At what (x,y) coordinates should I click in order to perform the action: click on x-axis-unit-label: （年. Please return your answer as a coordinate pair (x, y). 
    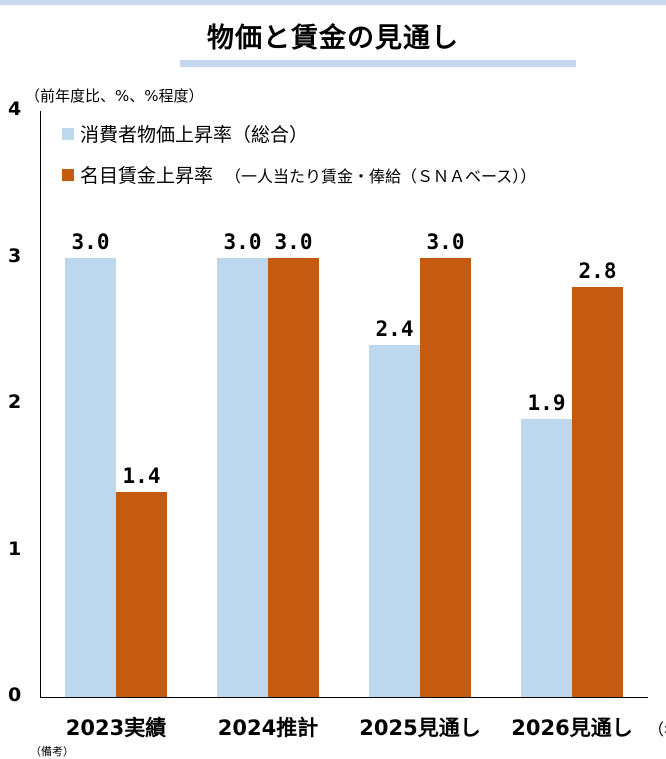
    Looking at the image, I should click on (657, 729).